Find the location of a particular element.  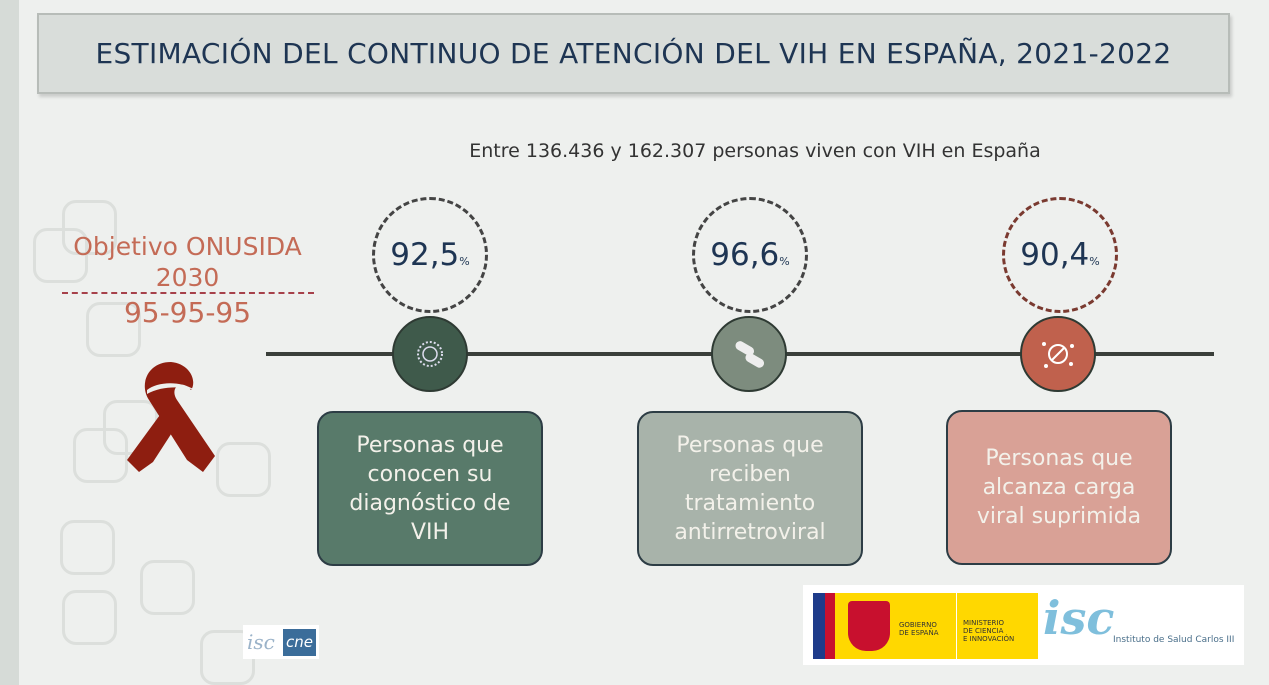

goal-line1: Objetivo ONUSIDA is located at coordinates (187, 246).